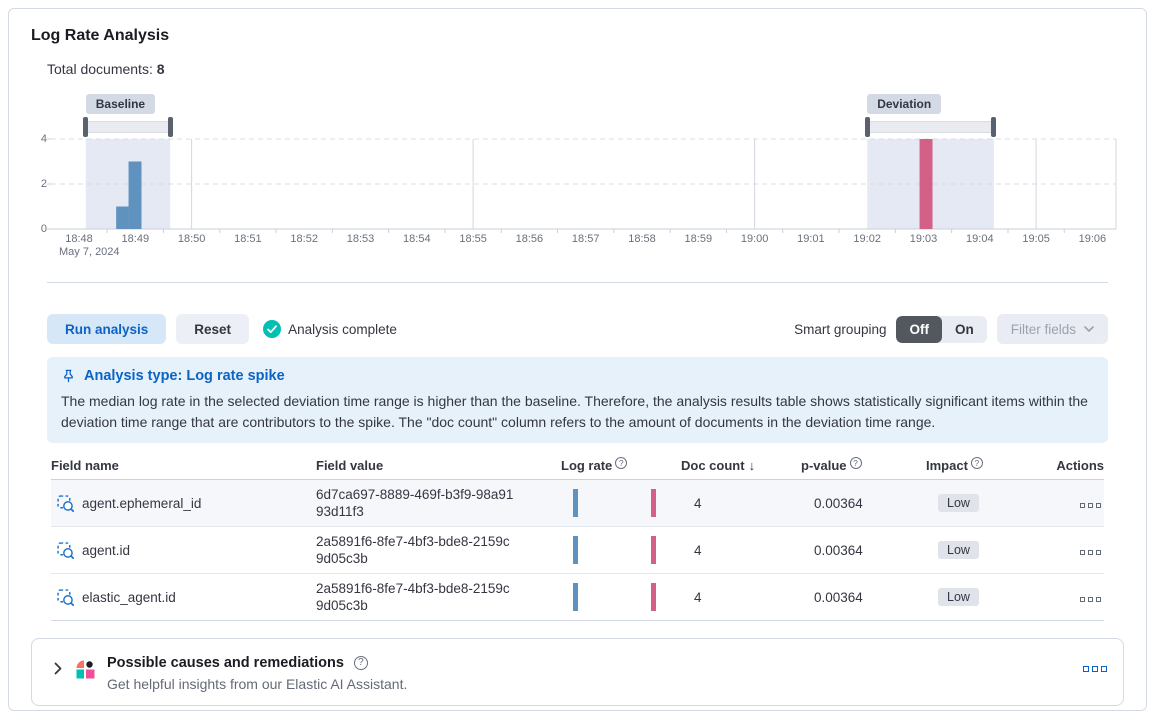 The width and height of the screenshot is (1155, 719). What do you see at coordinates (867, 239) in the screenshot?
I see `x-axis-tick-label: 19:02` at bounding box center [867, 239].